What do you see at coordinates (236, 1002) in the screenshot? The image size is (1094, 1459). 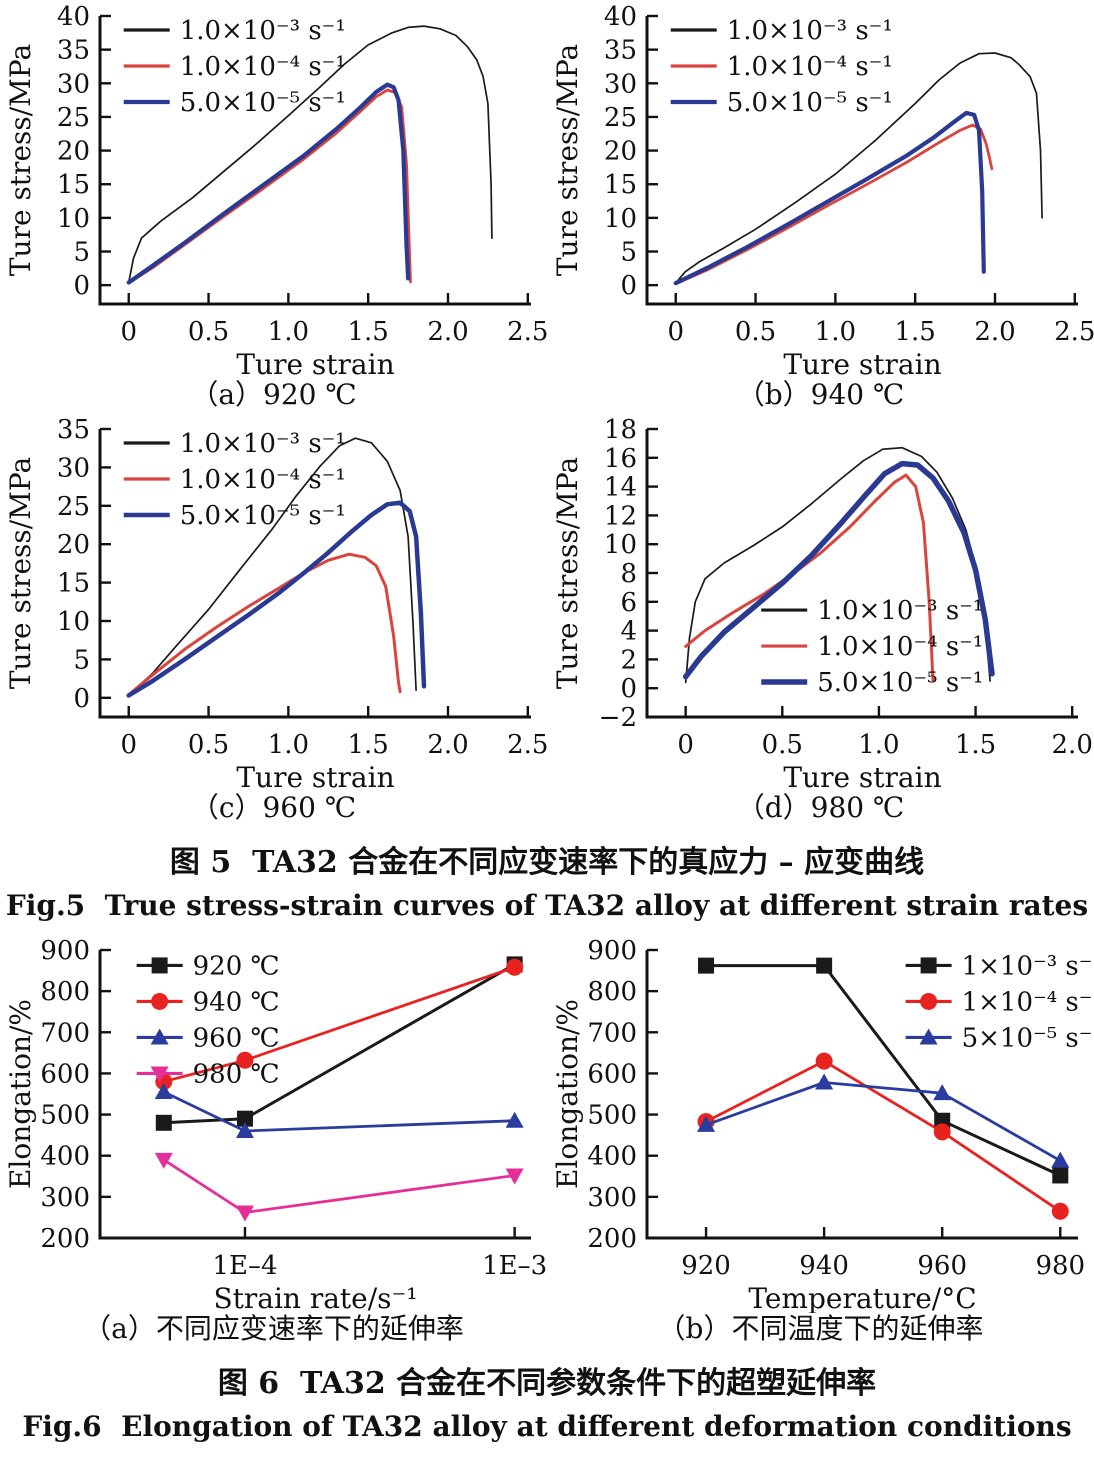 I see `svg-text: 940 ℃` at bounding box center [236, 1002].